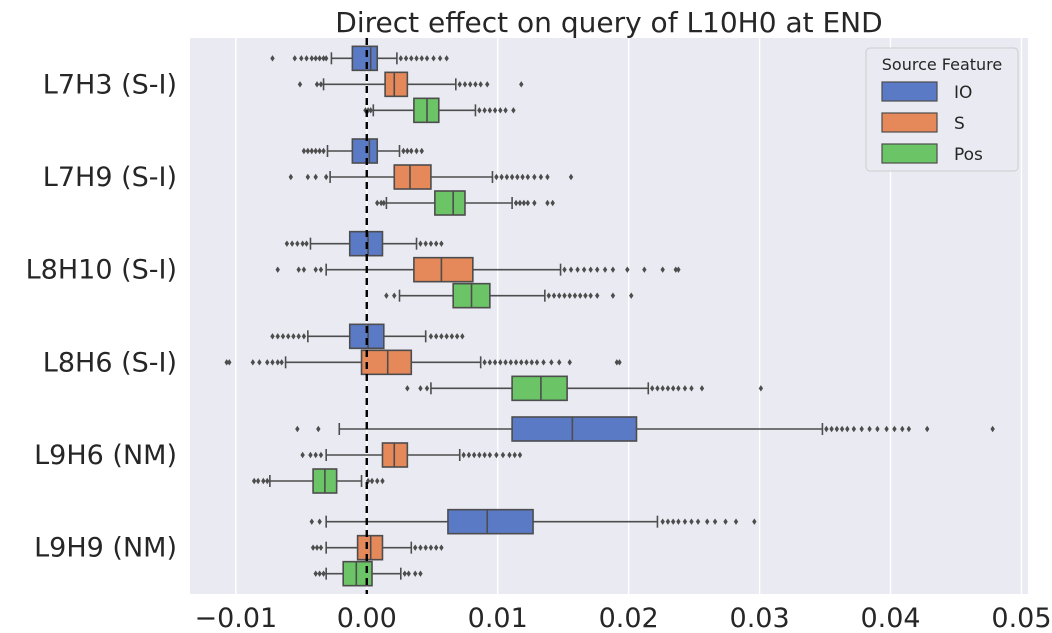 The height and width of the screenshot is (633, 1052). Describe the element at coordinates (760, 618) in the screenshot. I see `x-tick-label: 0.03` at that location.